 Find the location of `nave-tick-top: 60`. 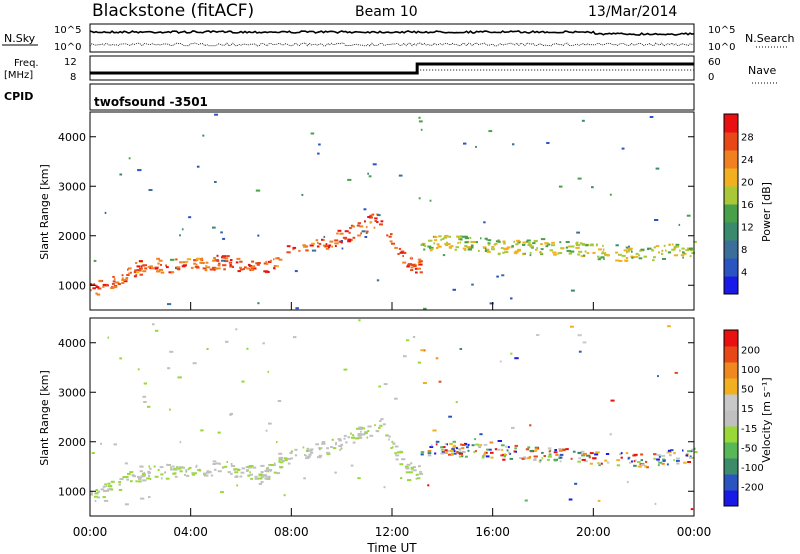

nave-tick-top: 60 is located at coordinates (714, 62).